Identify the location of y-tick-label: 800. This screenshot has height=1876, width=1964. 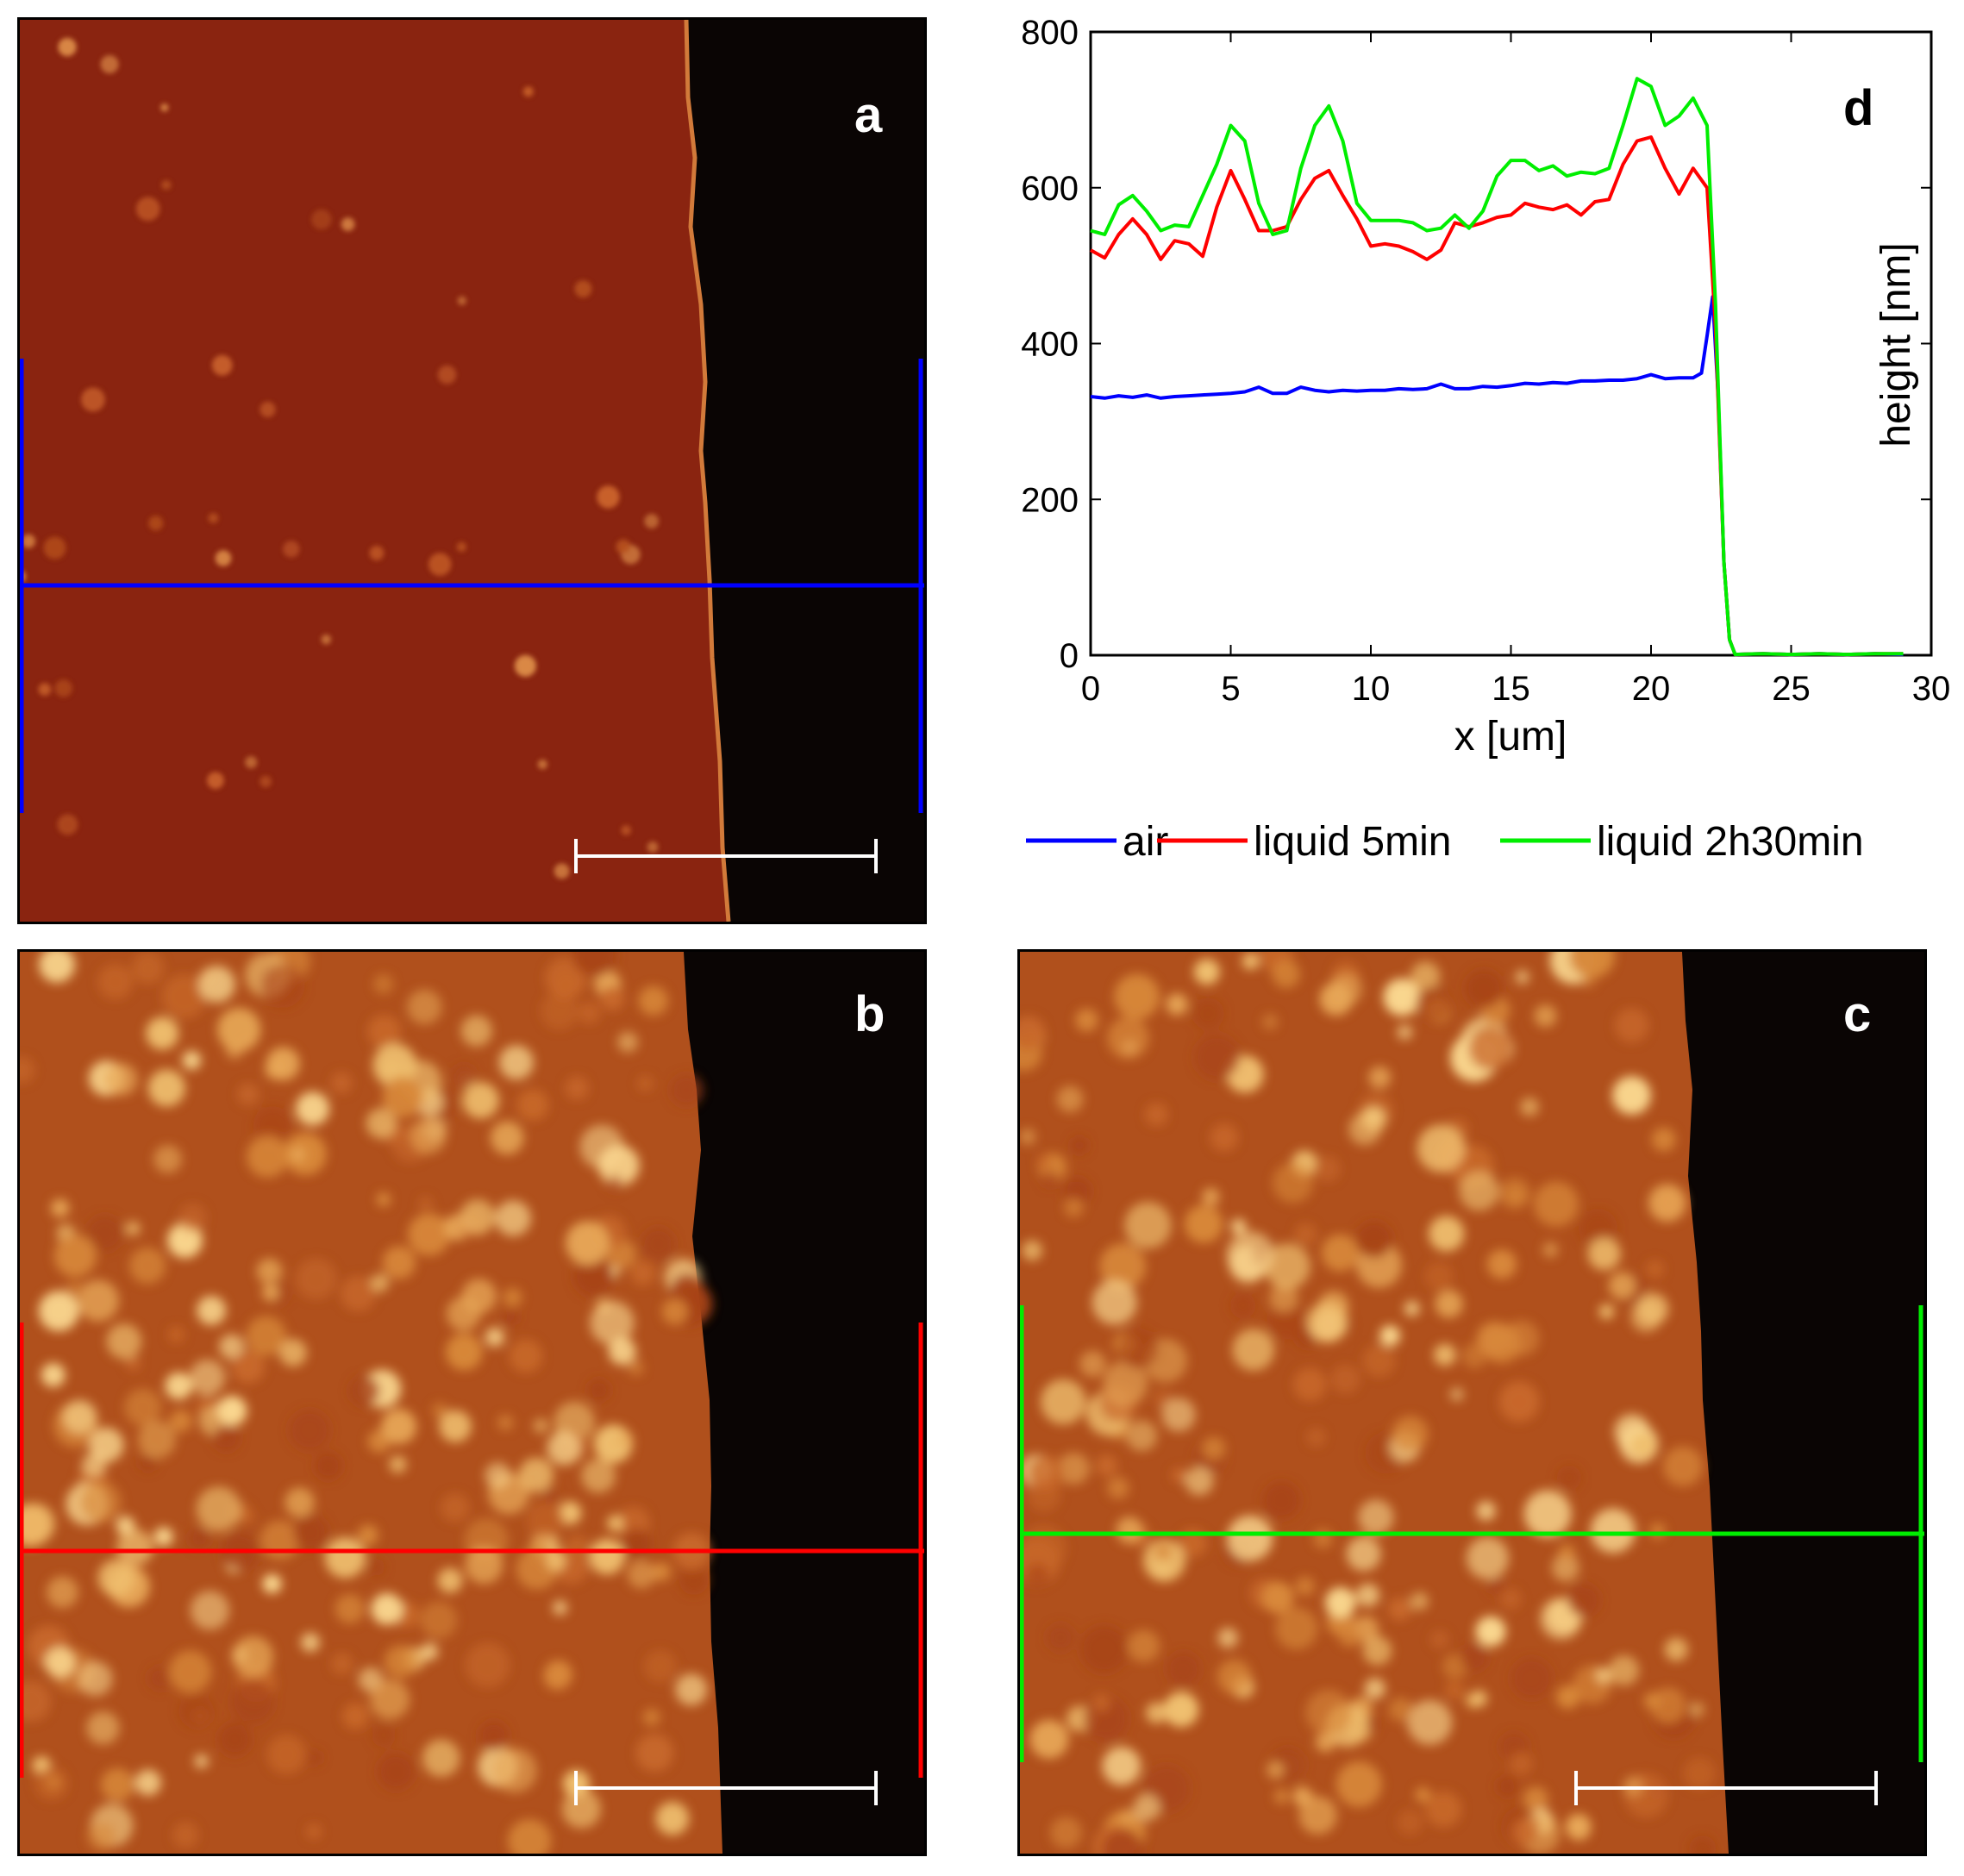
(1050, 33).